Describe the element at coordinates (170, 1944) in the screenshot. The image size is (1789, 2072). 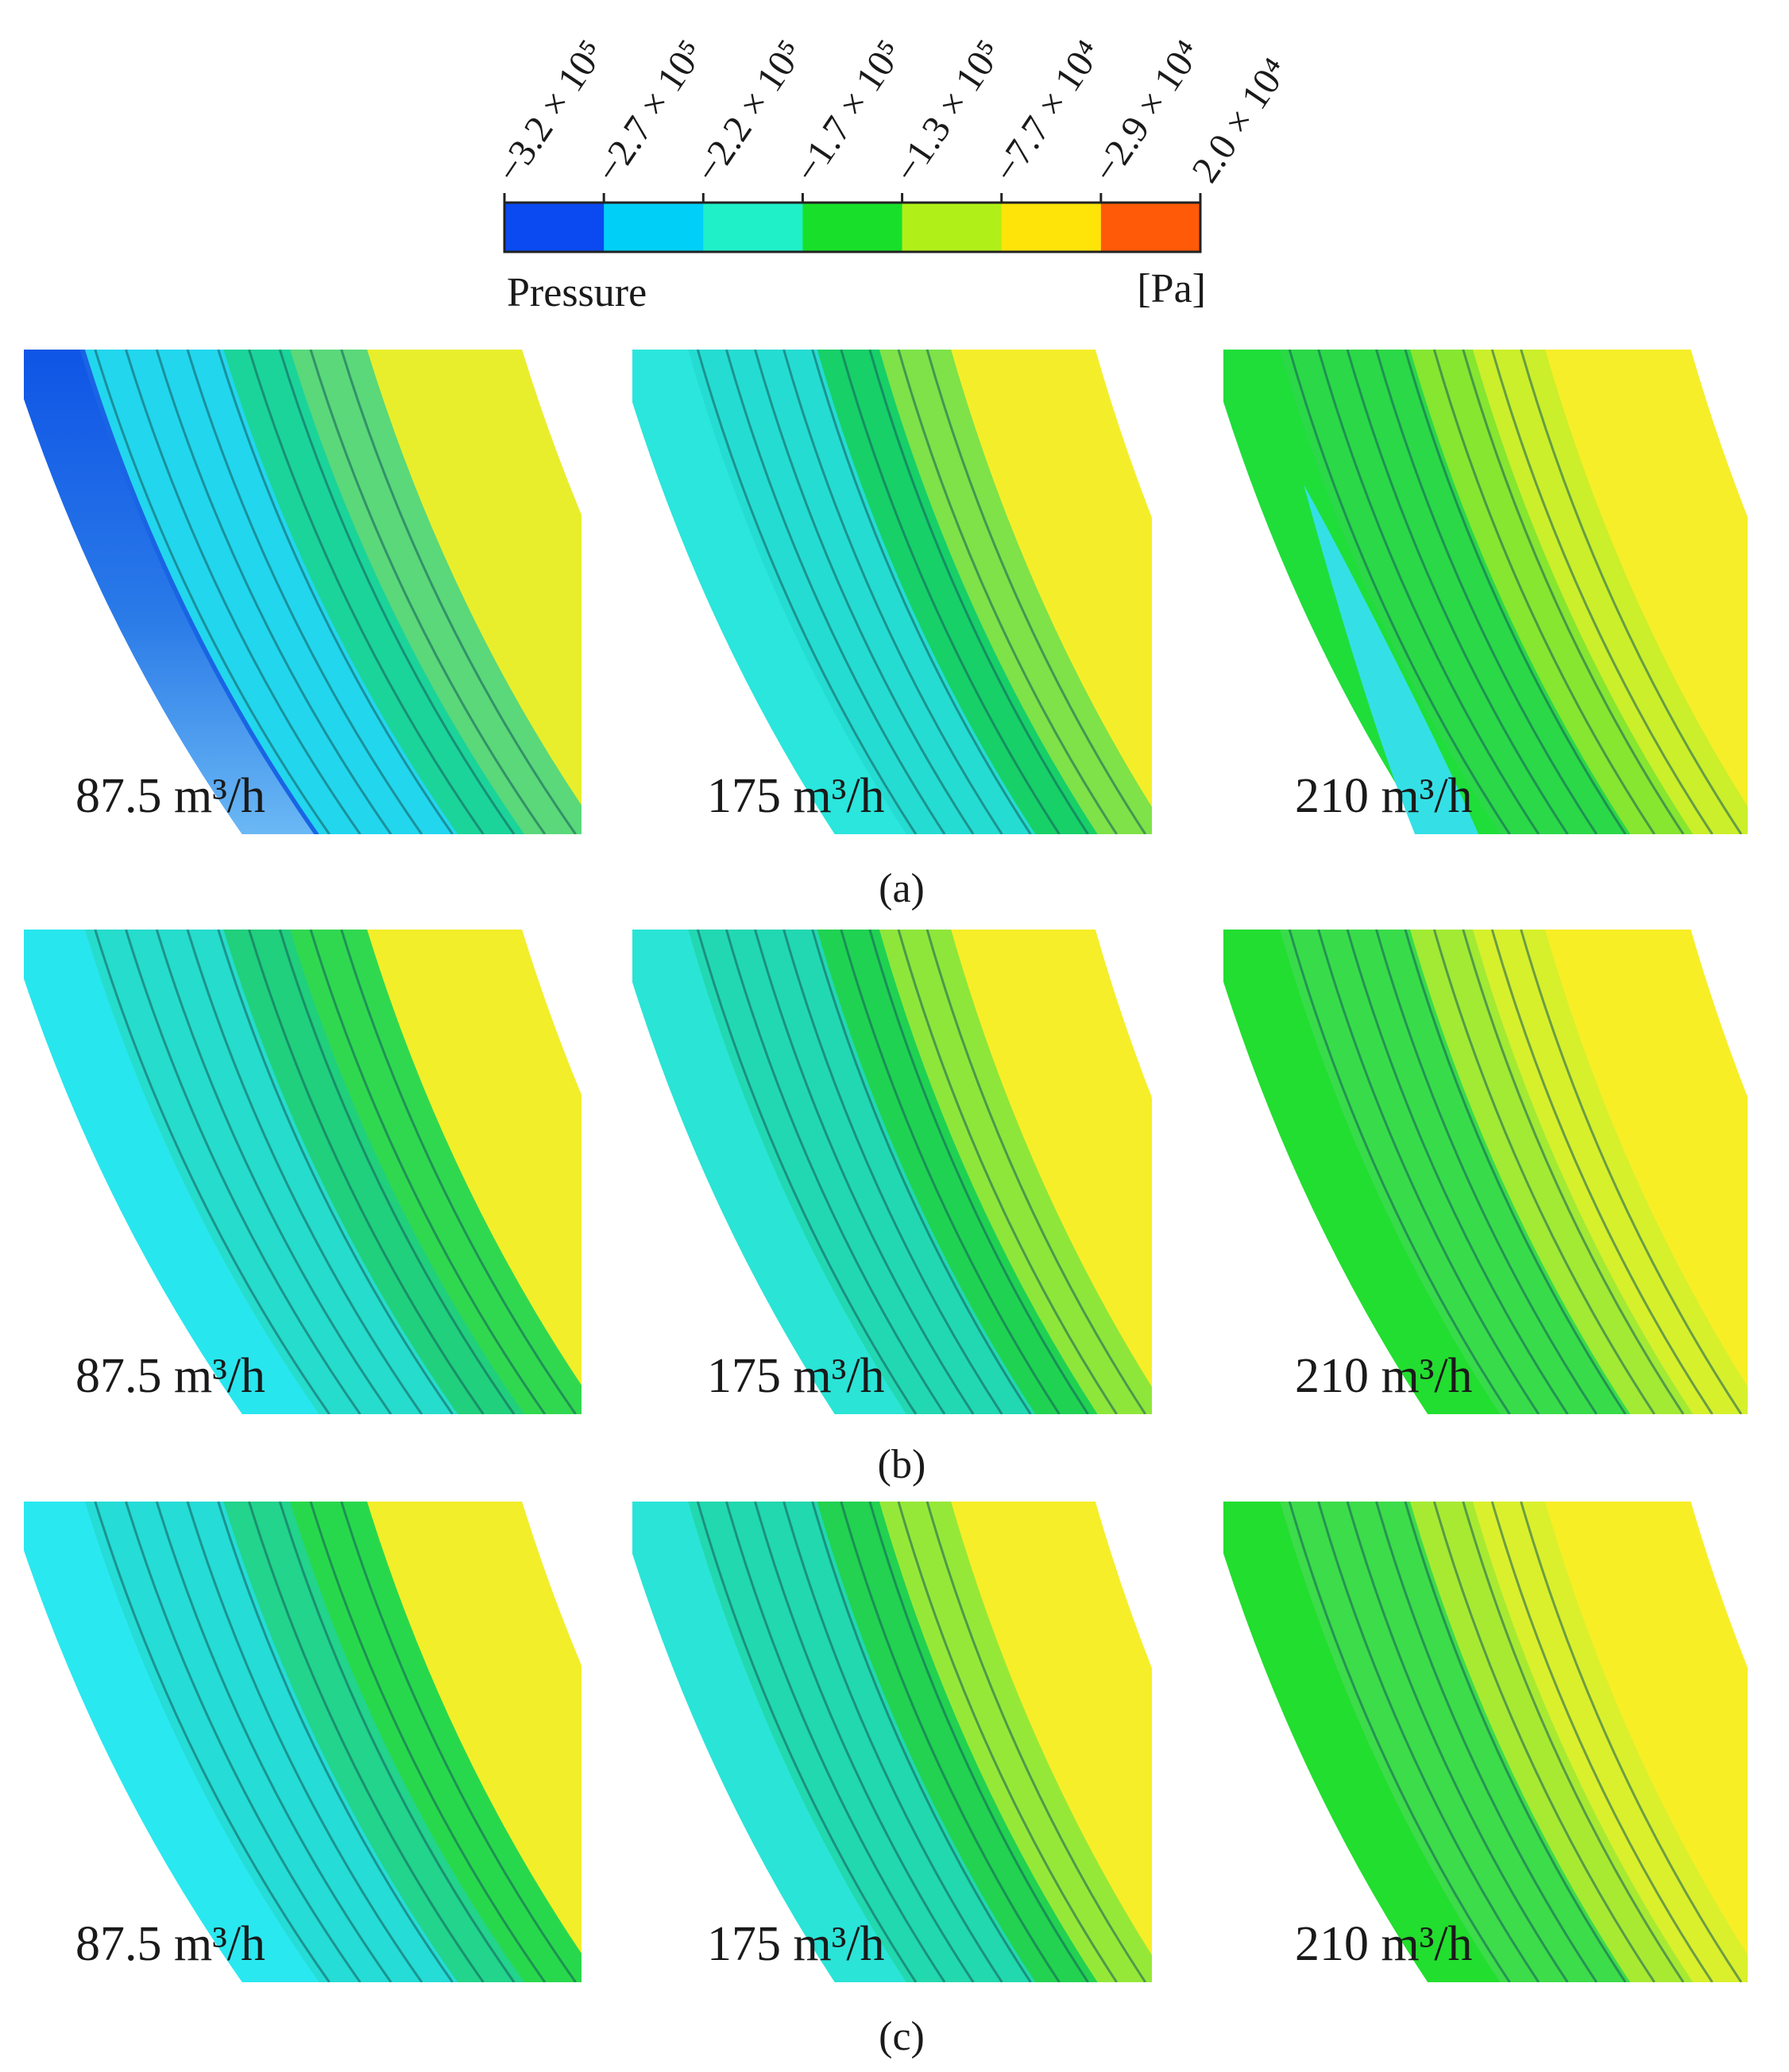
I see `flow-rate-label: 87.5 m³/h` at that location.